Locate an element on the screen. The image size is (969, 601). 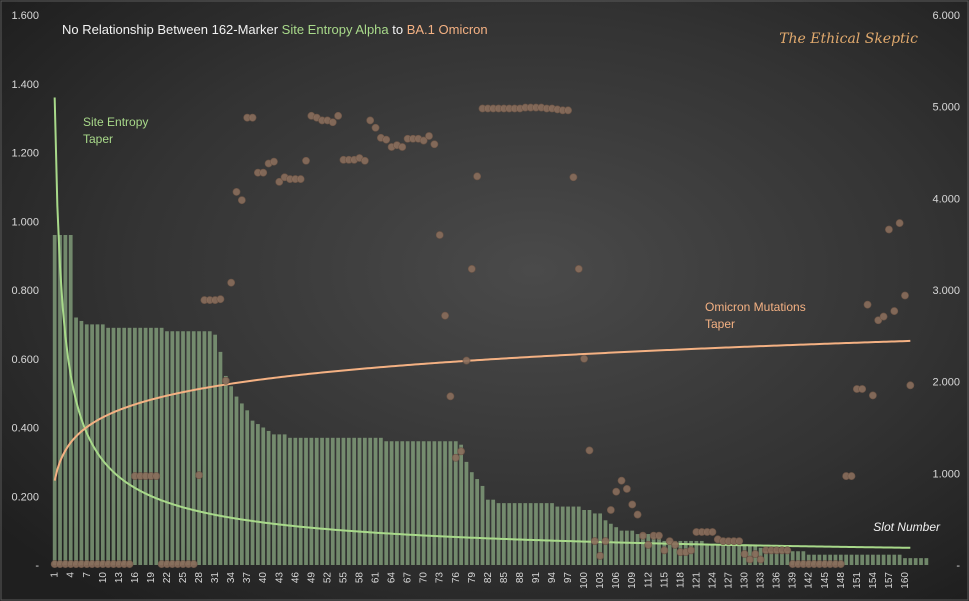
left-axis-tick-label: 0.200 is located at coordinates (25, 497).